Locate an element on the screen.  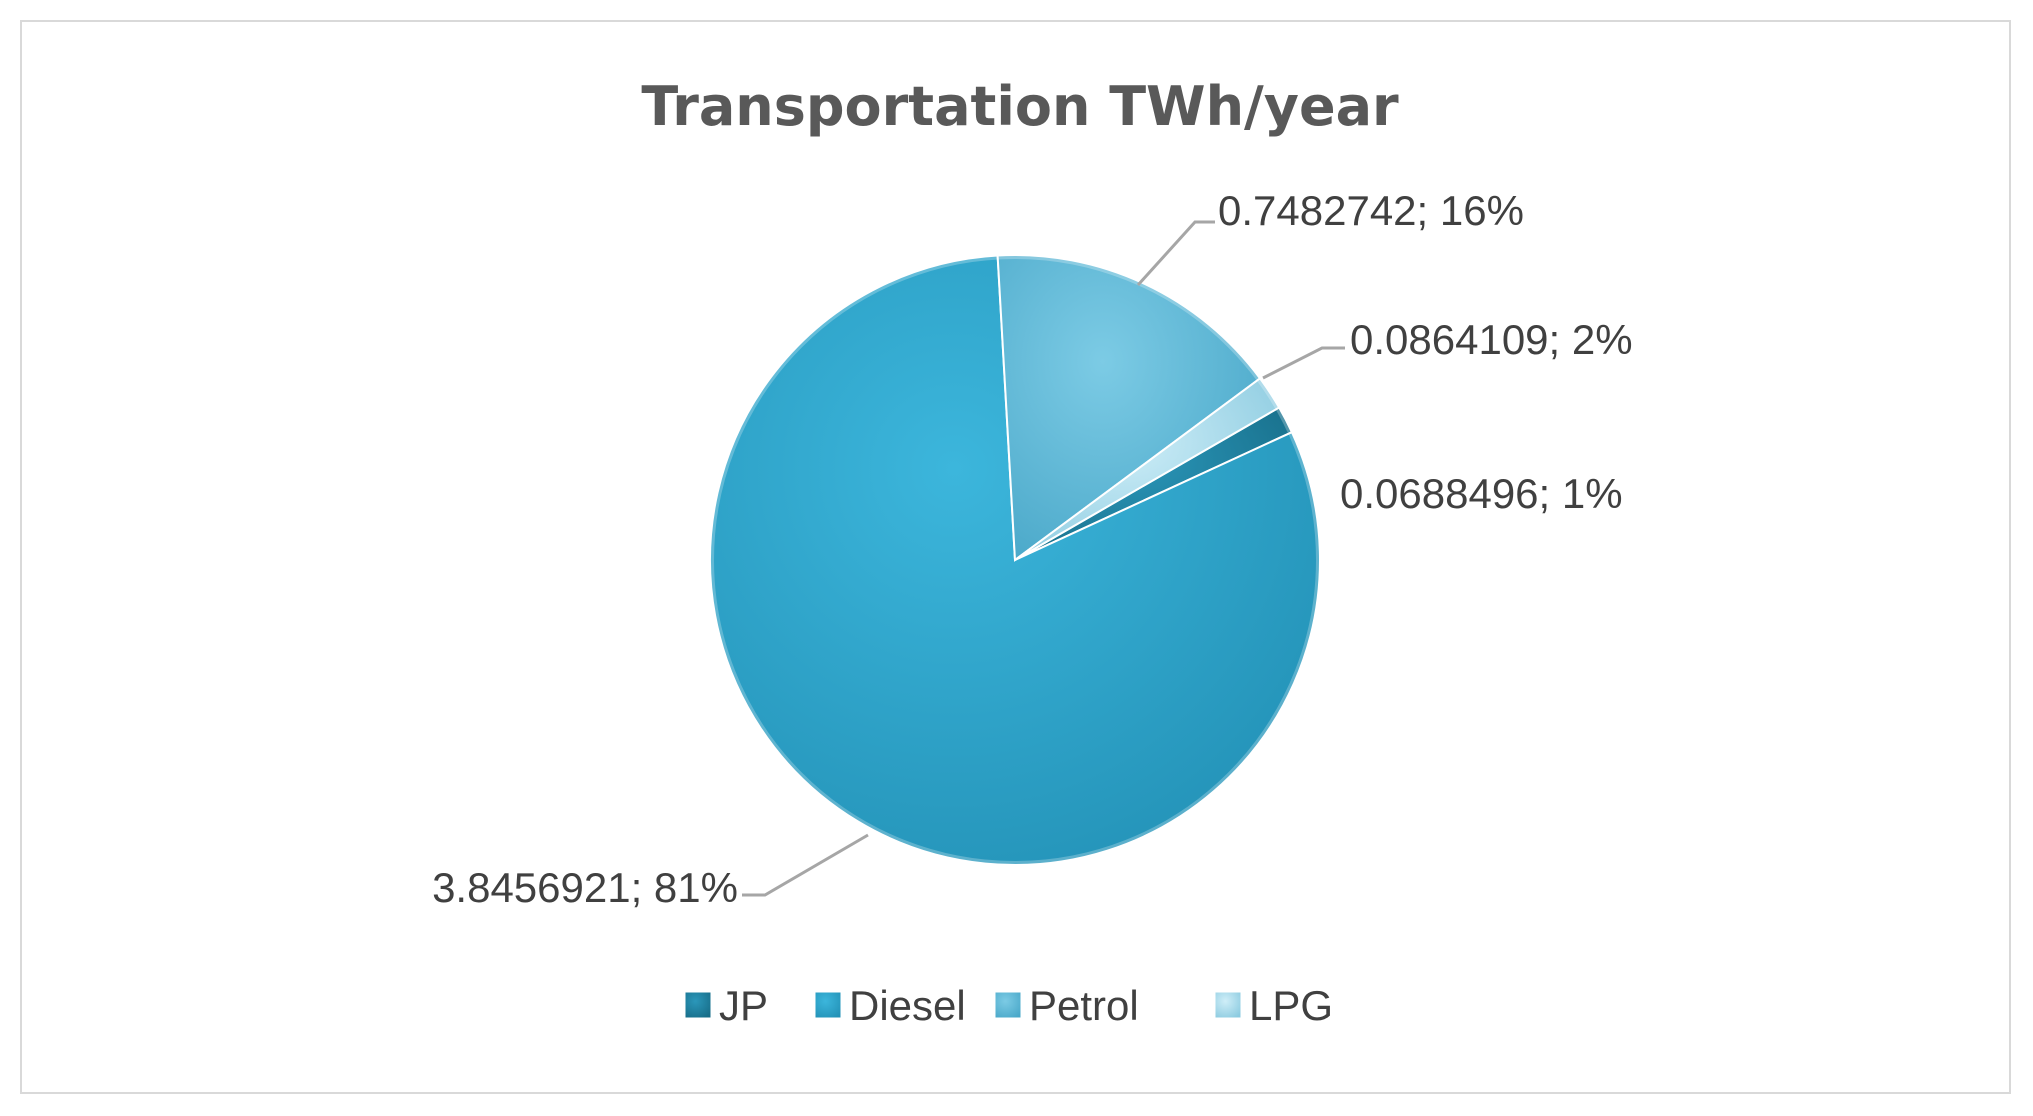
legend-swatch-jp is located at coordinates (698, 1005).